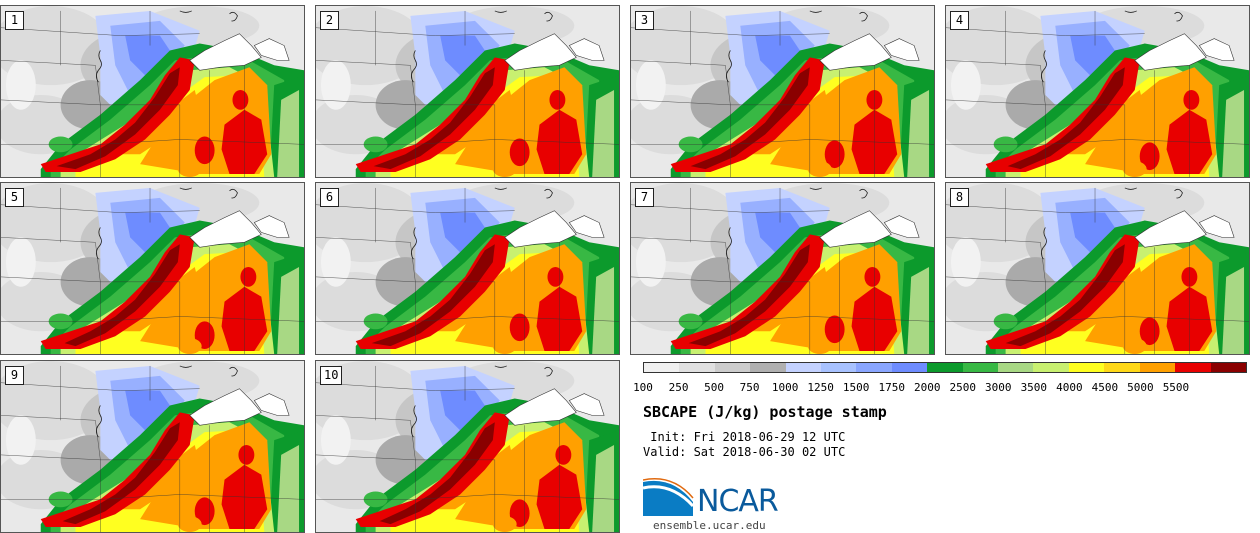 Image resolution: width=1260 pixels, height=533 pixels. I want to click on member-panel-5: 5, so click(152, 268).